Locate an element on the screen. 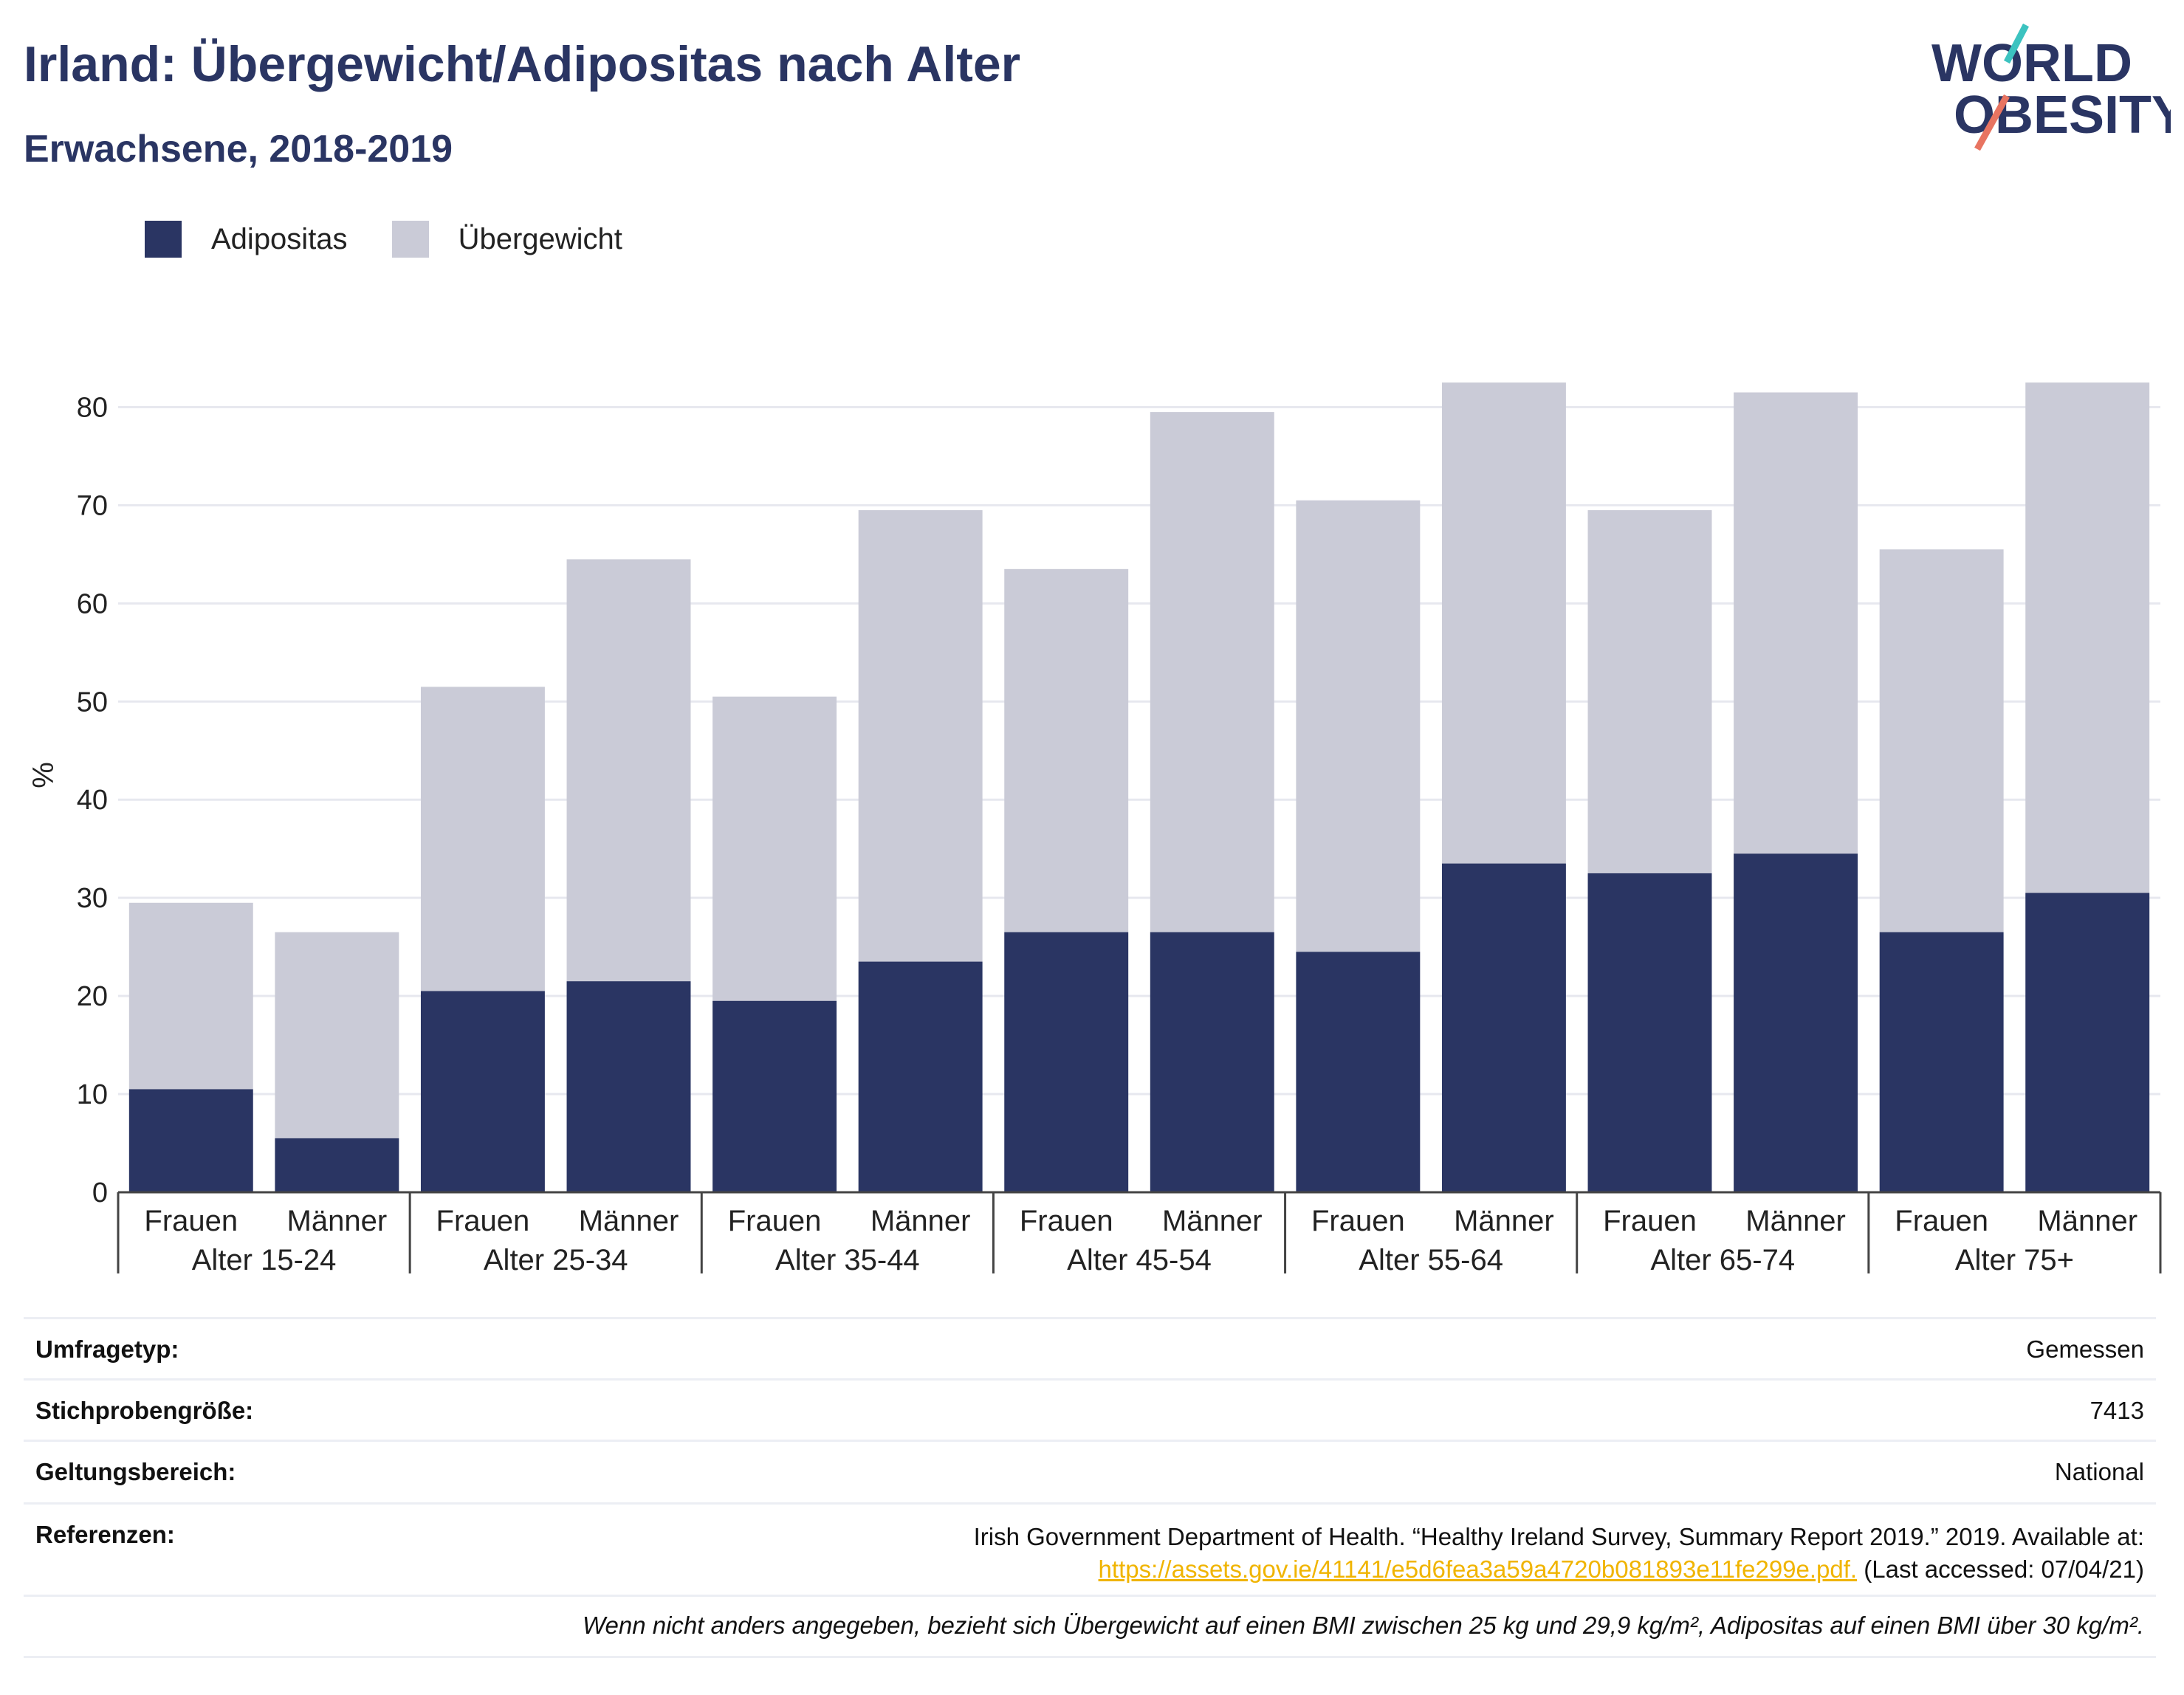 The height and width of the screenshot is (1695, 2184). legend-item-uebergewicht: Übergewicht is located at coordinates (507, 239).